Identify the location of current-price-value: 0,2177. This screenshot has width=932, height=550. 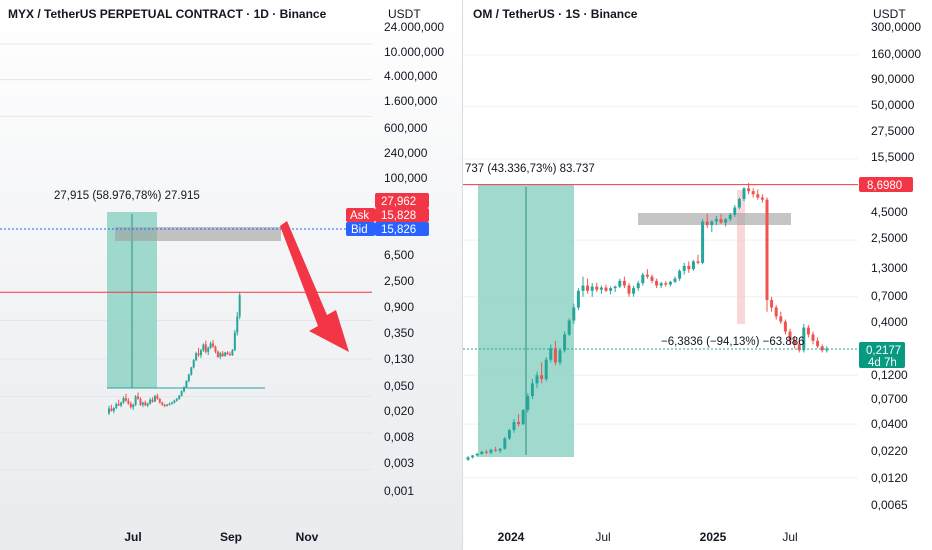
(883, 351).